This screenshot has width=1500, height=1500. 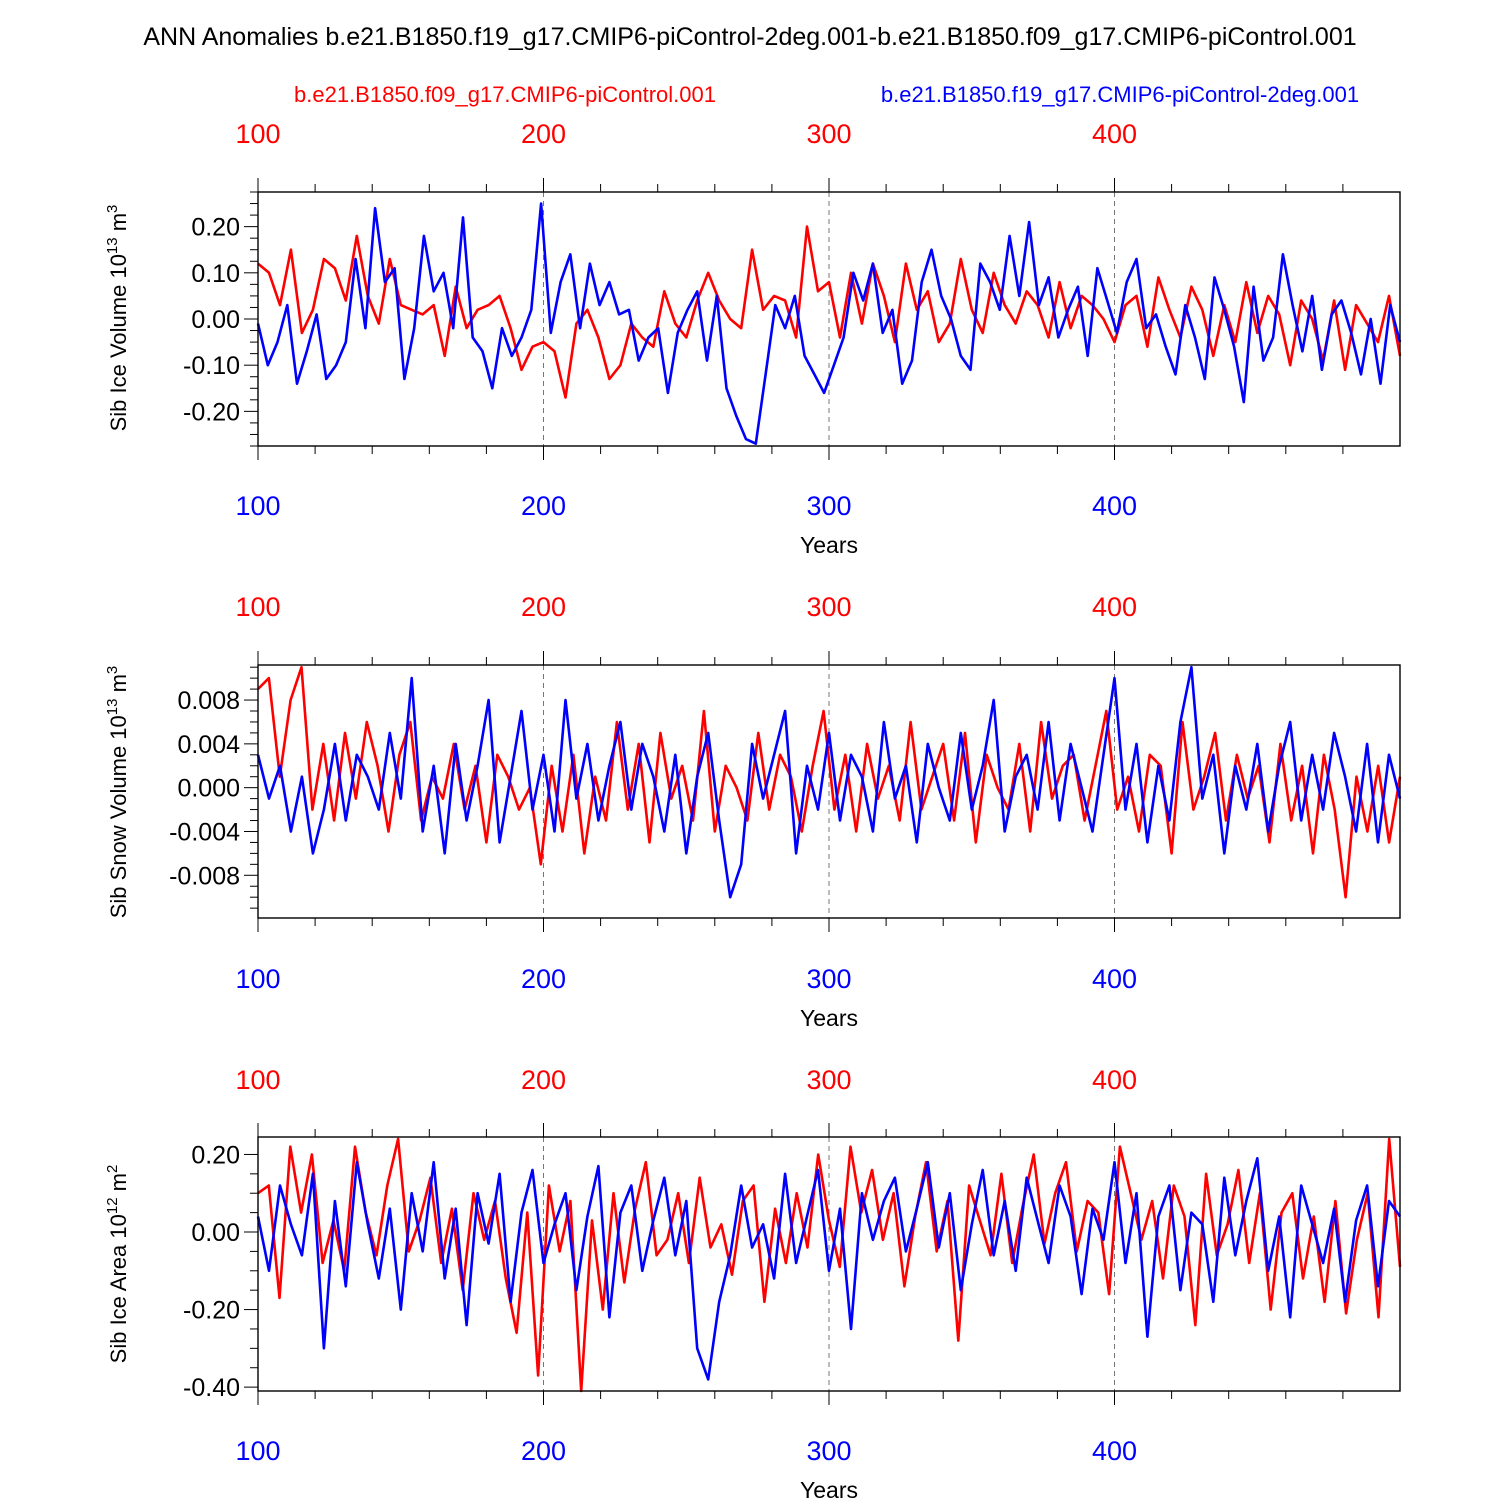 I want to click on y-axis-title: Sib Ice Area 1012 m2, so click(x=117, y=1264).